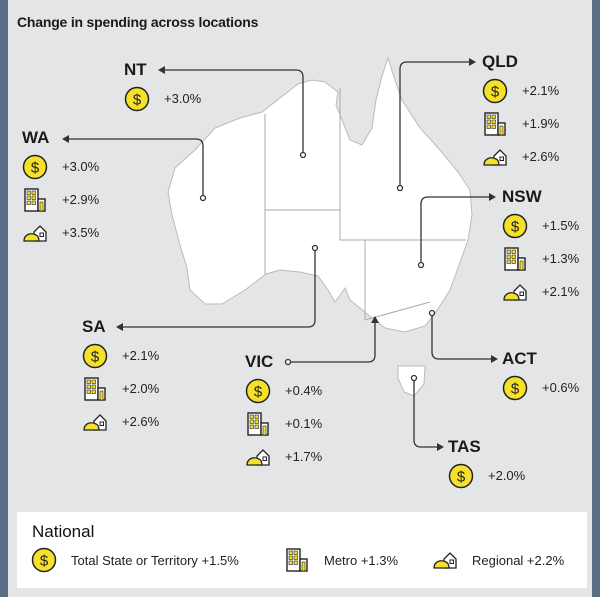 This screenshot has height=597, width=600. What do you see at coordinates (304, 423) in the screenshot?
I see `metro-value: +0.1%` at bounding box center [304, 423].